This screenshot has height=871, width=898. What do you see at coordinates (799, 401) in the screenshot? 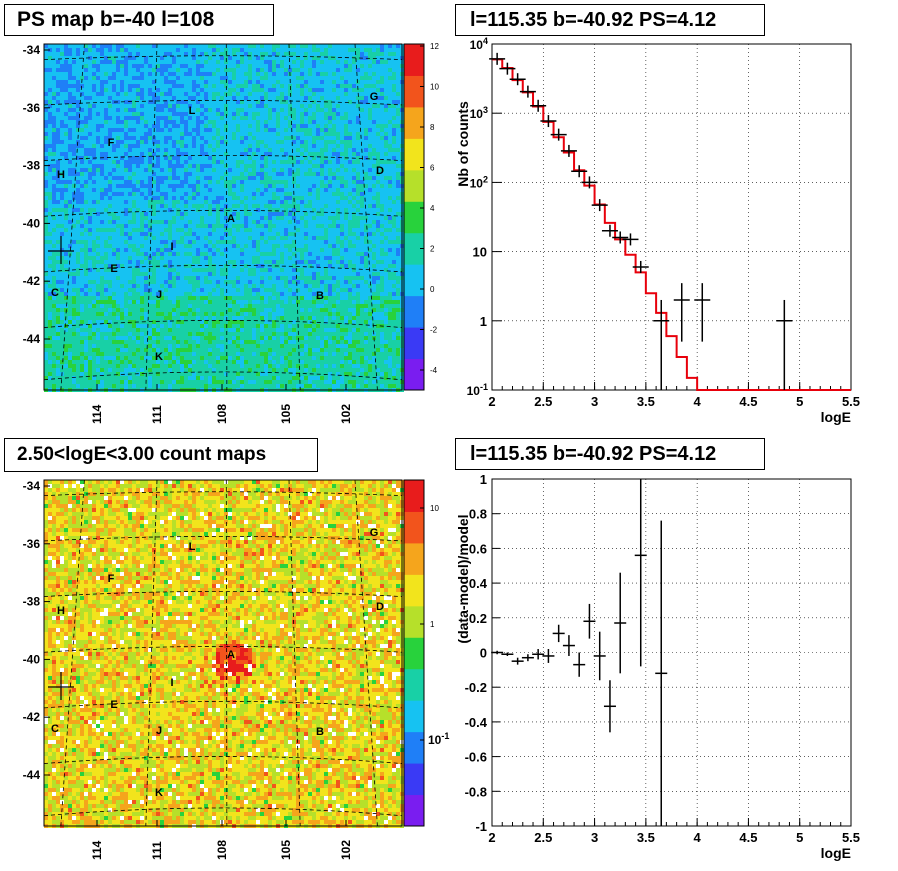
I see `x-tick-label: 5` at bounding box center [799, 401].